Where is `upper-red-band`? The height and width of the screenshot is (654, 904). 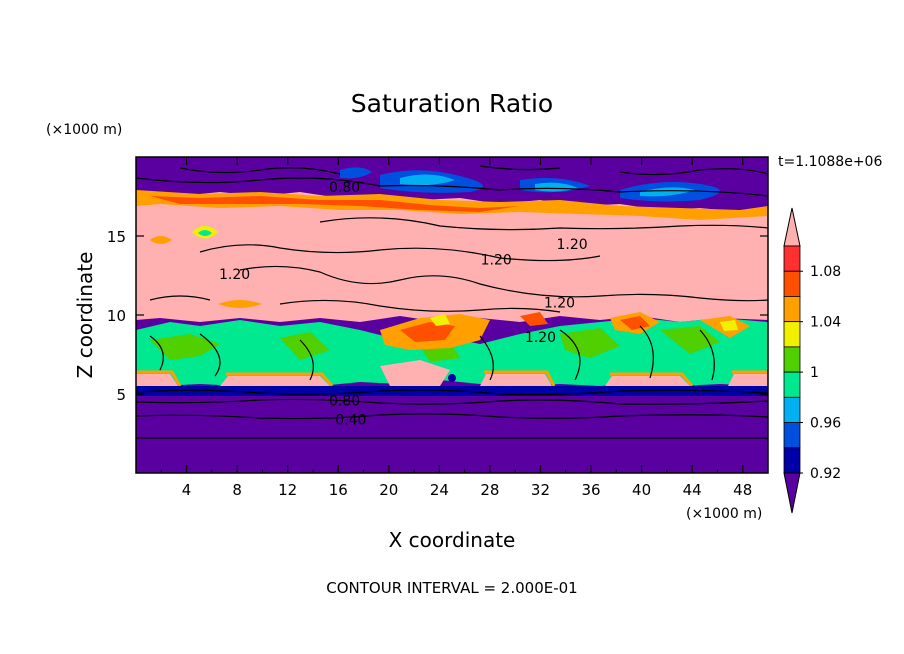 upper-red-band is located at coordinates (335, 204).